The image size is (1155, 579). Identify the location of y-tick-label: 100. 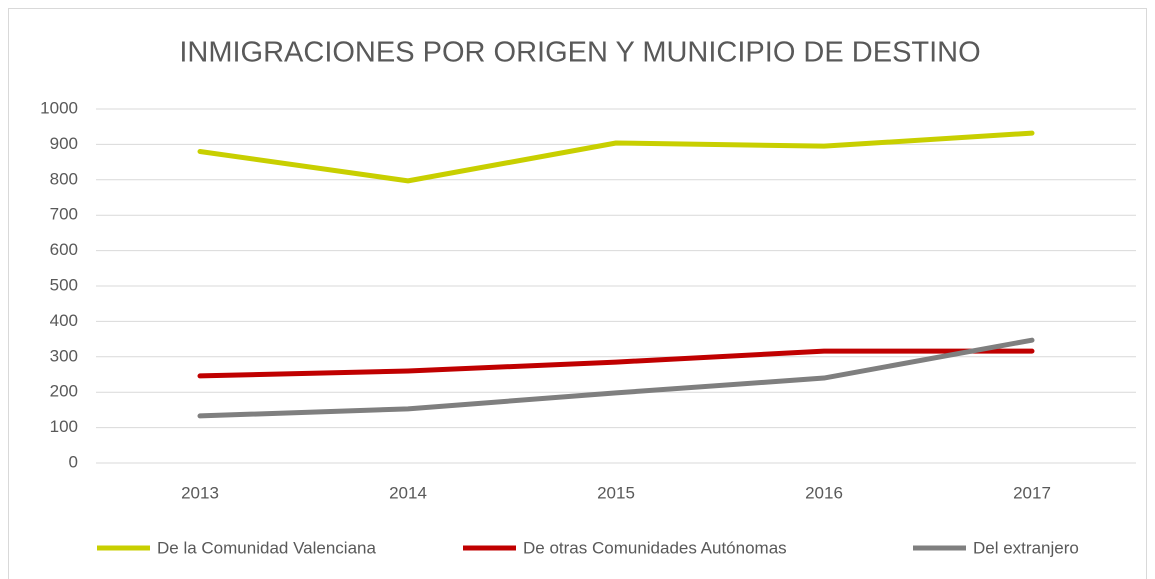
(64, 426).